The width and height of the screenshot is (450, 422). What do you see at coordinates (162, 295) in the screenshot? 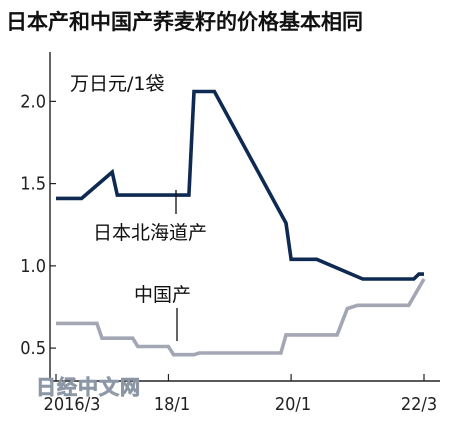
I see `china-series-label: 中国产` at bounding box center [162, 295].